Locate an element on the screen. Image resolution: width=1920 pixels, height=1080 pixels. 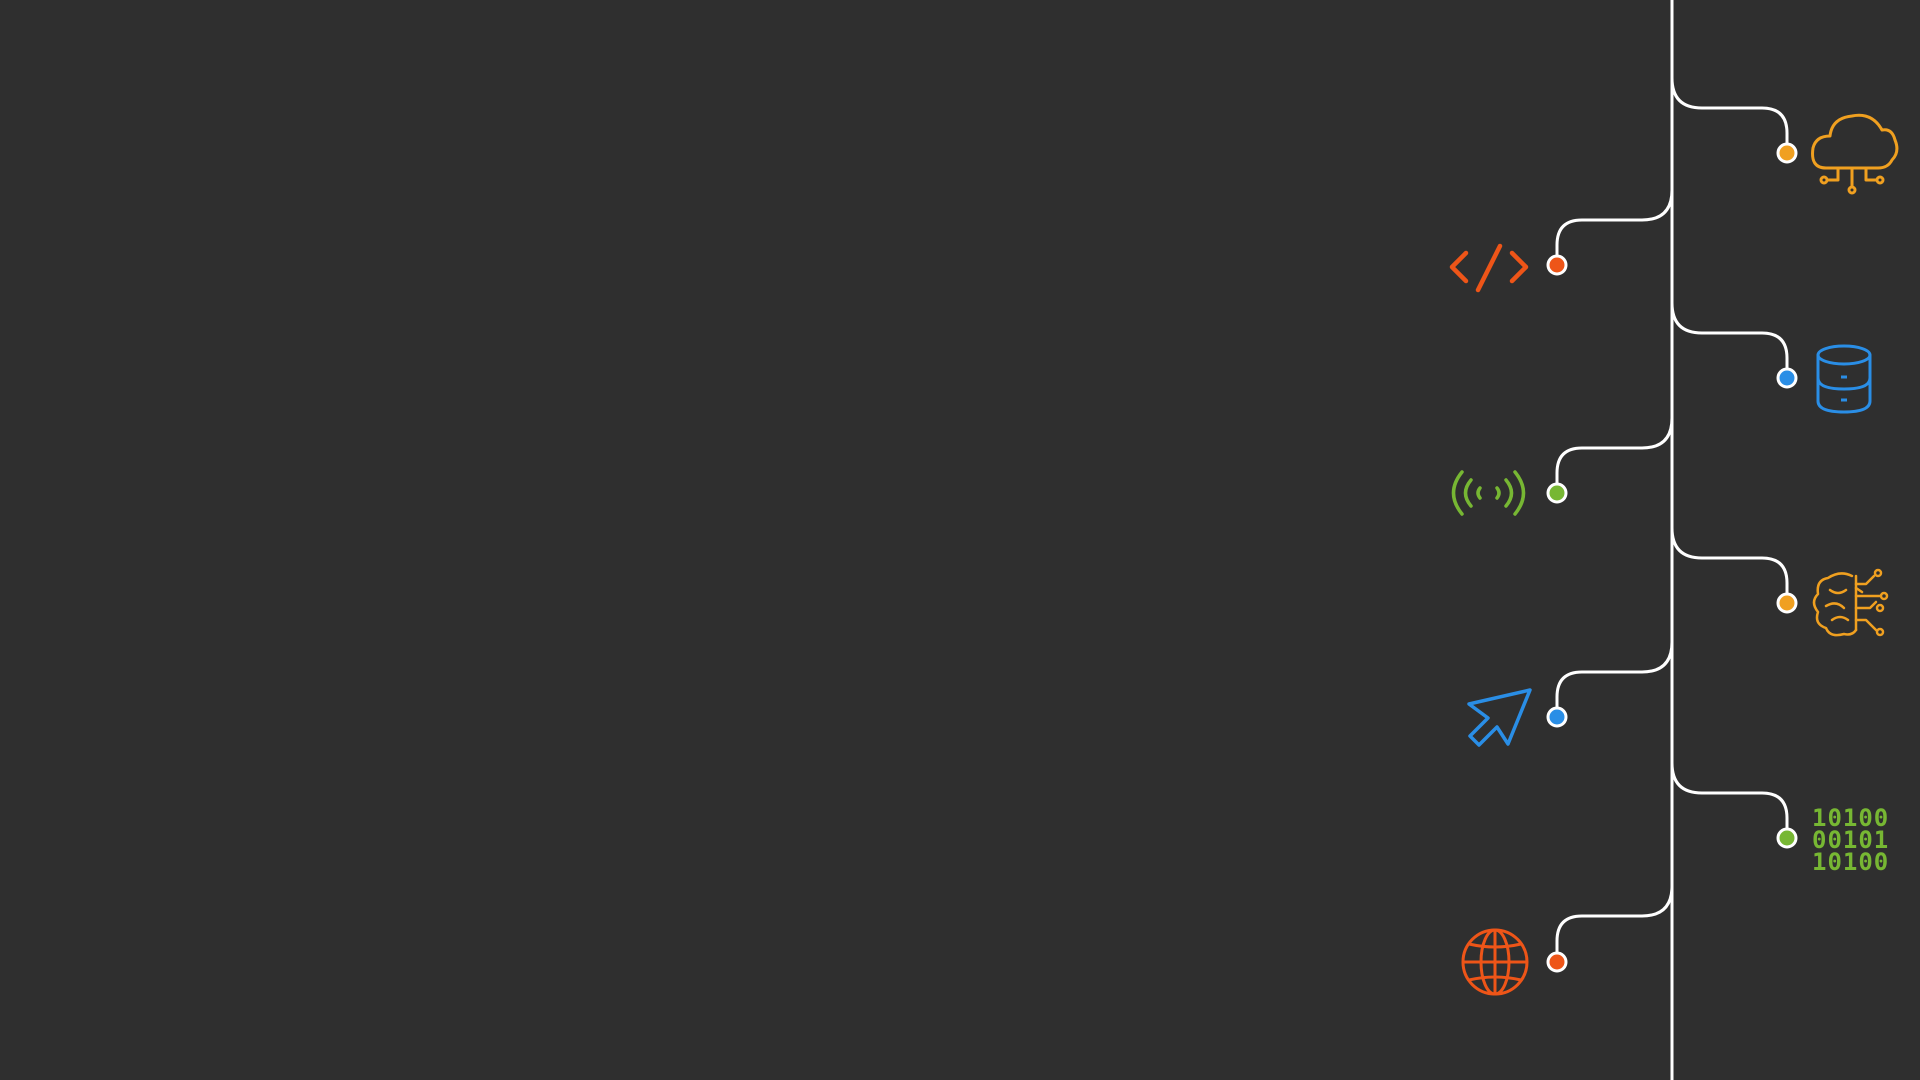
database-icon is located at coordinates (1844, 379).